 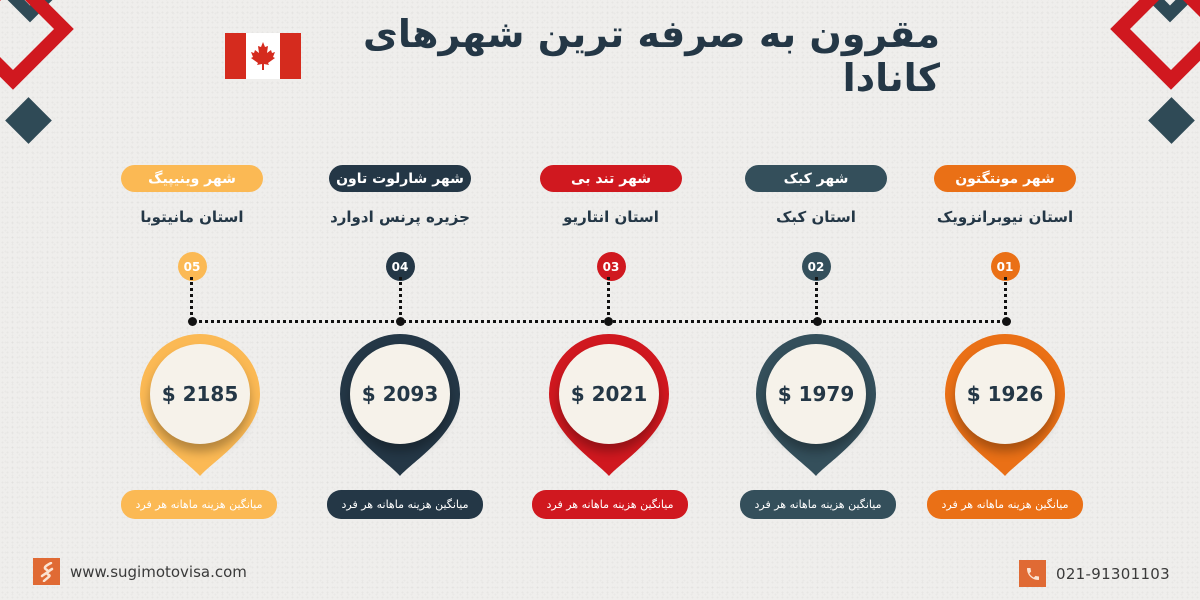 What do you see at coordinates (816, 217) in the screenshot?
I see `province-label: استان کبک` at bounding box center [816, 217].